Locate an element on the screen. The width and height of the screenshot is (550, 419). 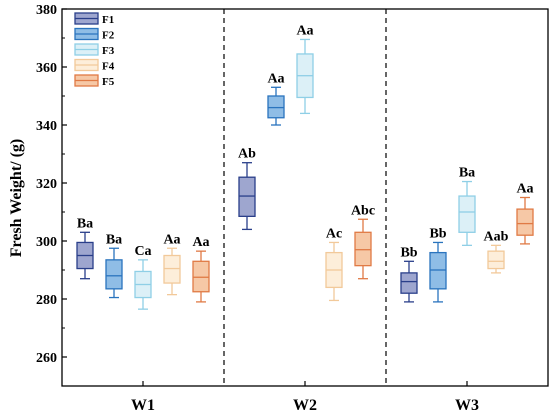
significance-label: Ca is located at coordinates (142, 251).